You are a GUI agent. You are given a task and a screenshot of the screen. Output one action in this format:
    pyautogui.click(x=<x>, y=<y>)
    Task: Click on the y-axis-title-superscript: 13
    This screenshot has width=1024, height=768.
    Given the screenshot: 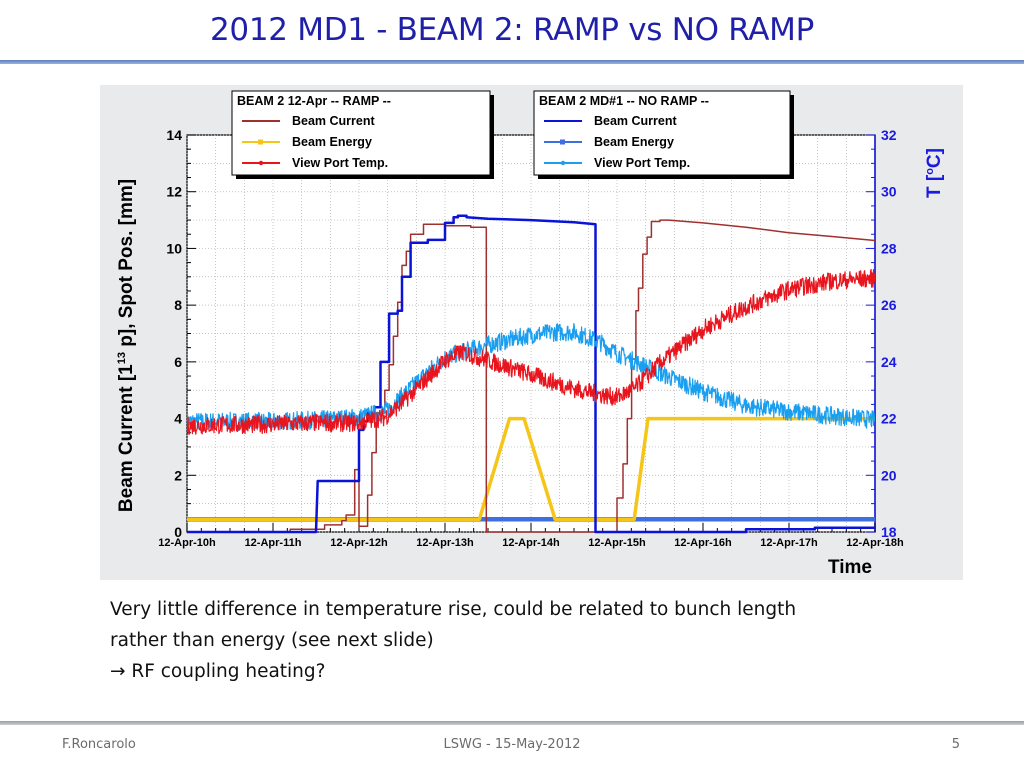 What is the action you would take?
    pyautogui.click(x=122, y=358)
    